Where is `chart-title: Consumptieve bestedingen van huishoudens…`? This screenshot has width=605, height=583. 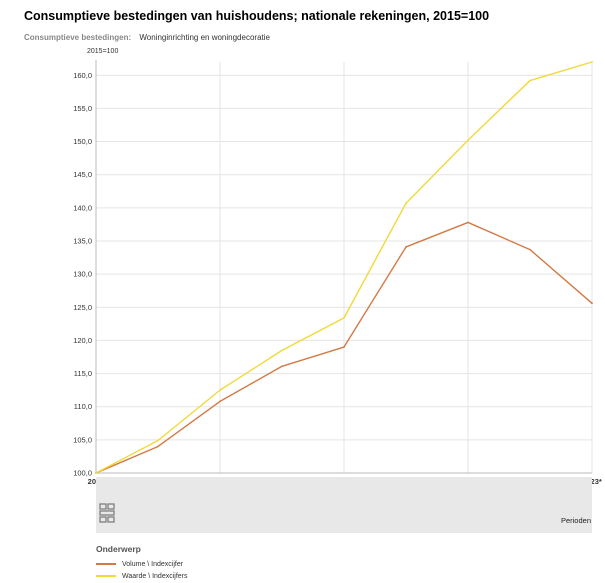
chart-title: Consumptieve bestedingen van huishoudens… is located at coordinates (257, 16).